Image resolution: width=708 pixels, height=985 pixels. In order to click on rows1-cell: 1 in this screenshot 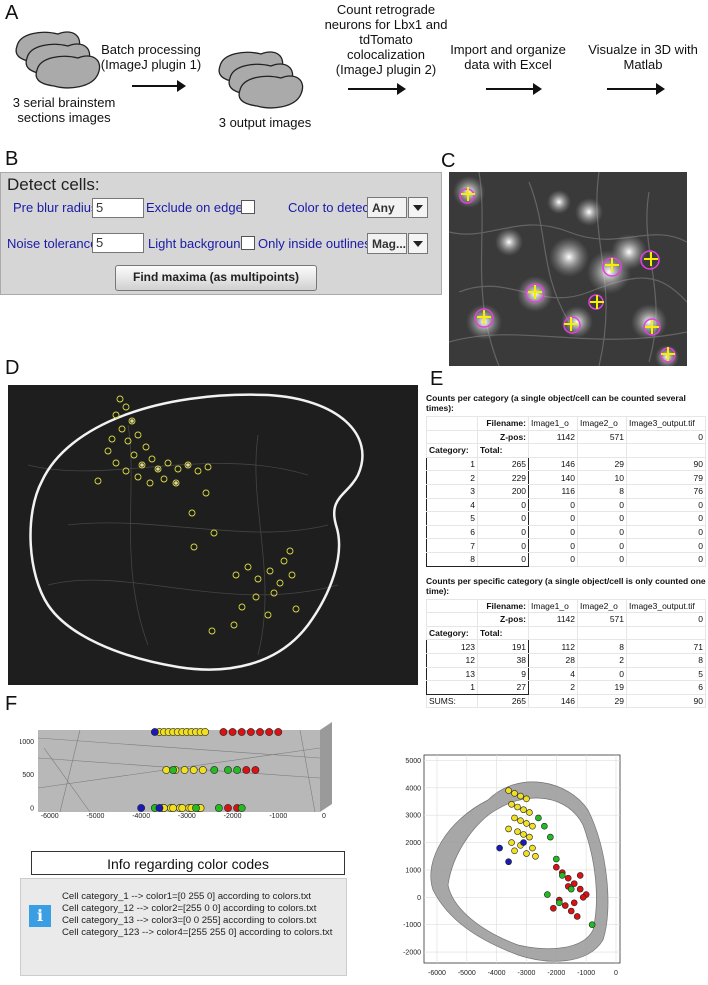, I will do `click(452, 464)`.